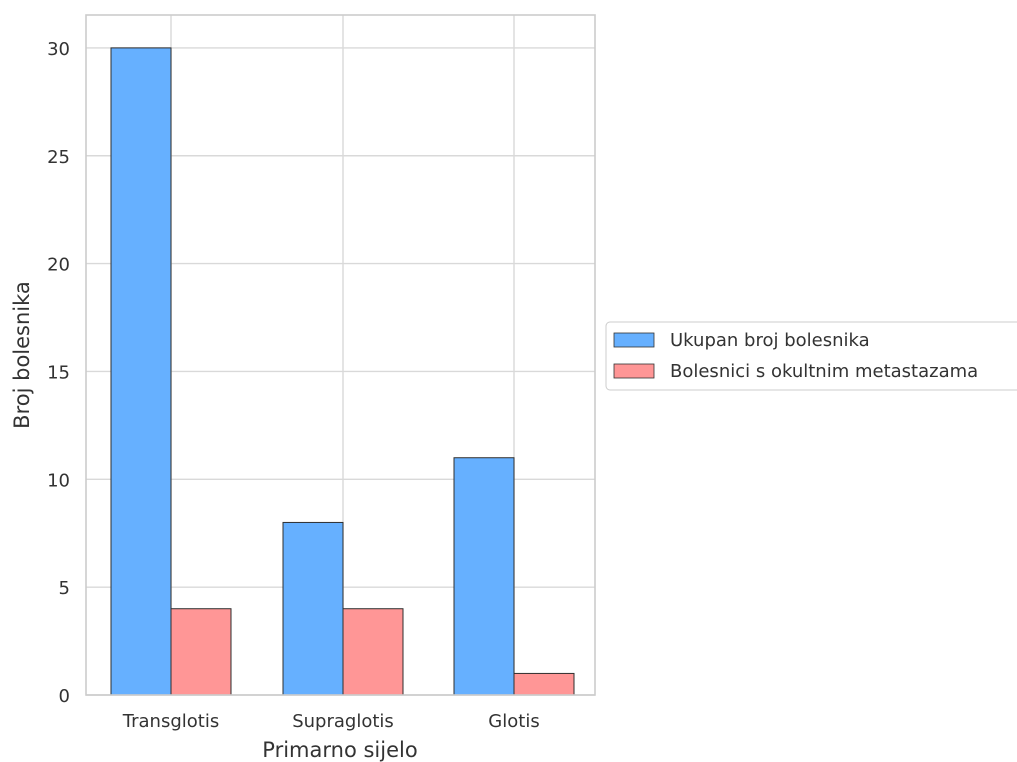 The image size is (1017, 762). Describe the element at coordinates (339, 750) in the screenshot. I see `x-axis-label: Primarno sijelo` at that location.